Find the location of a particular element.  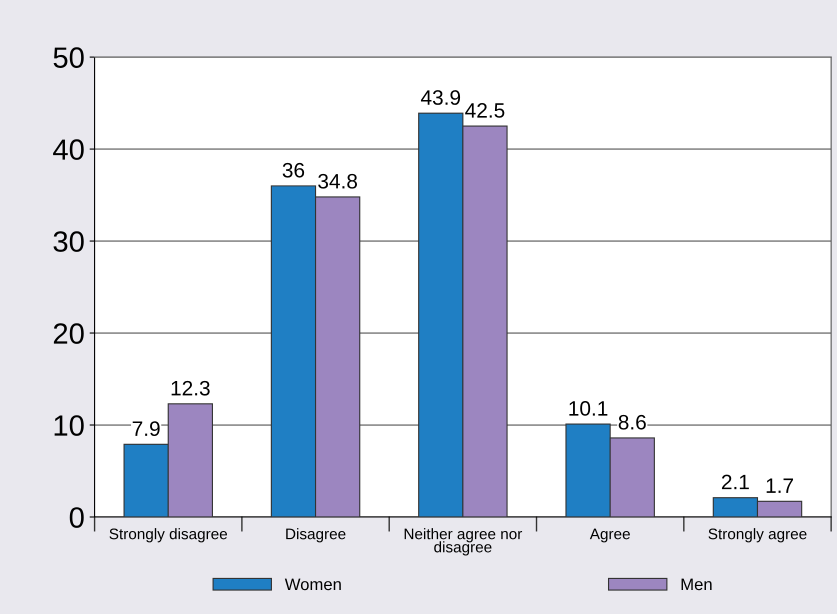

data-label: 36 is located at coordinates (293, 170).